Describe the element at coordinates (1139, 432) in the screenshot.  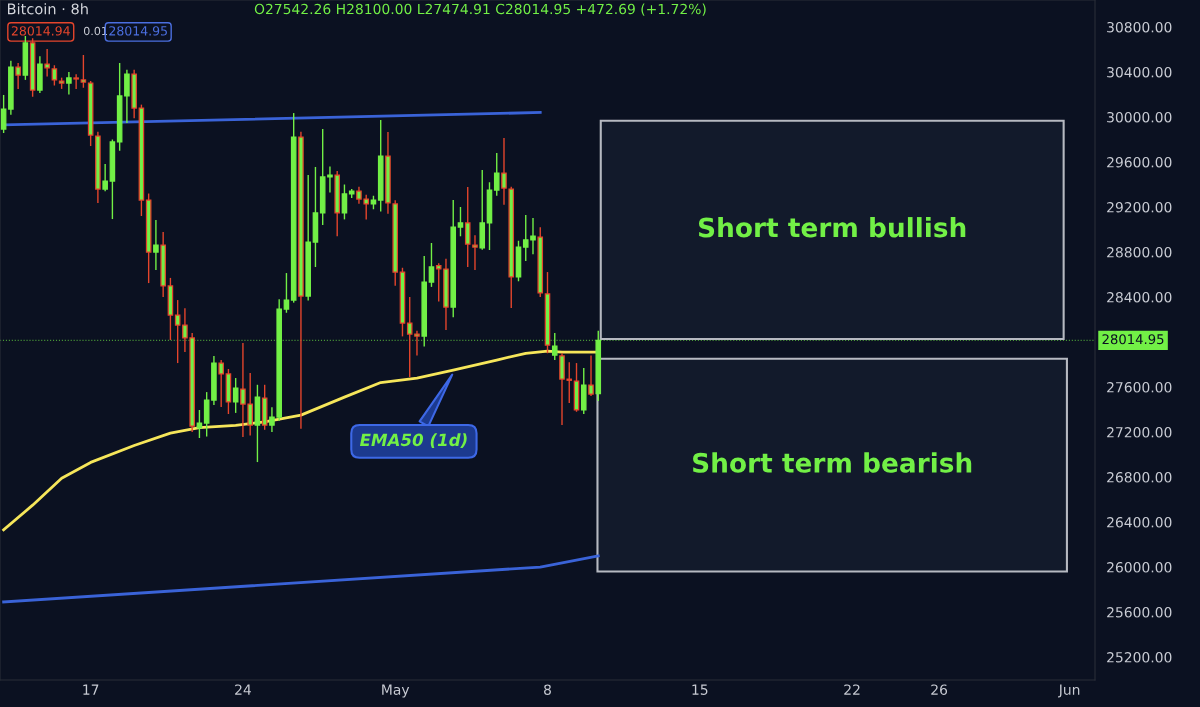
I see `y-tick-label: 27200.00` at that location.